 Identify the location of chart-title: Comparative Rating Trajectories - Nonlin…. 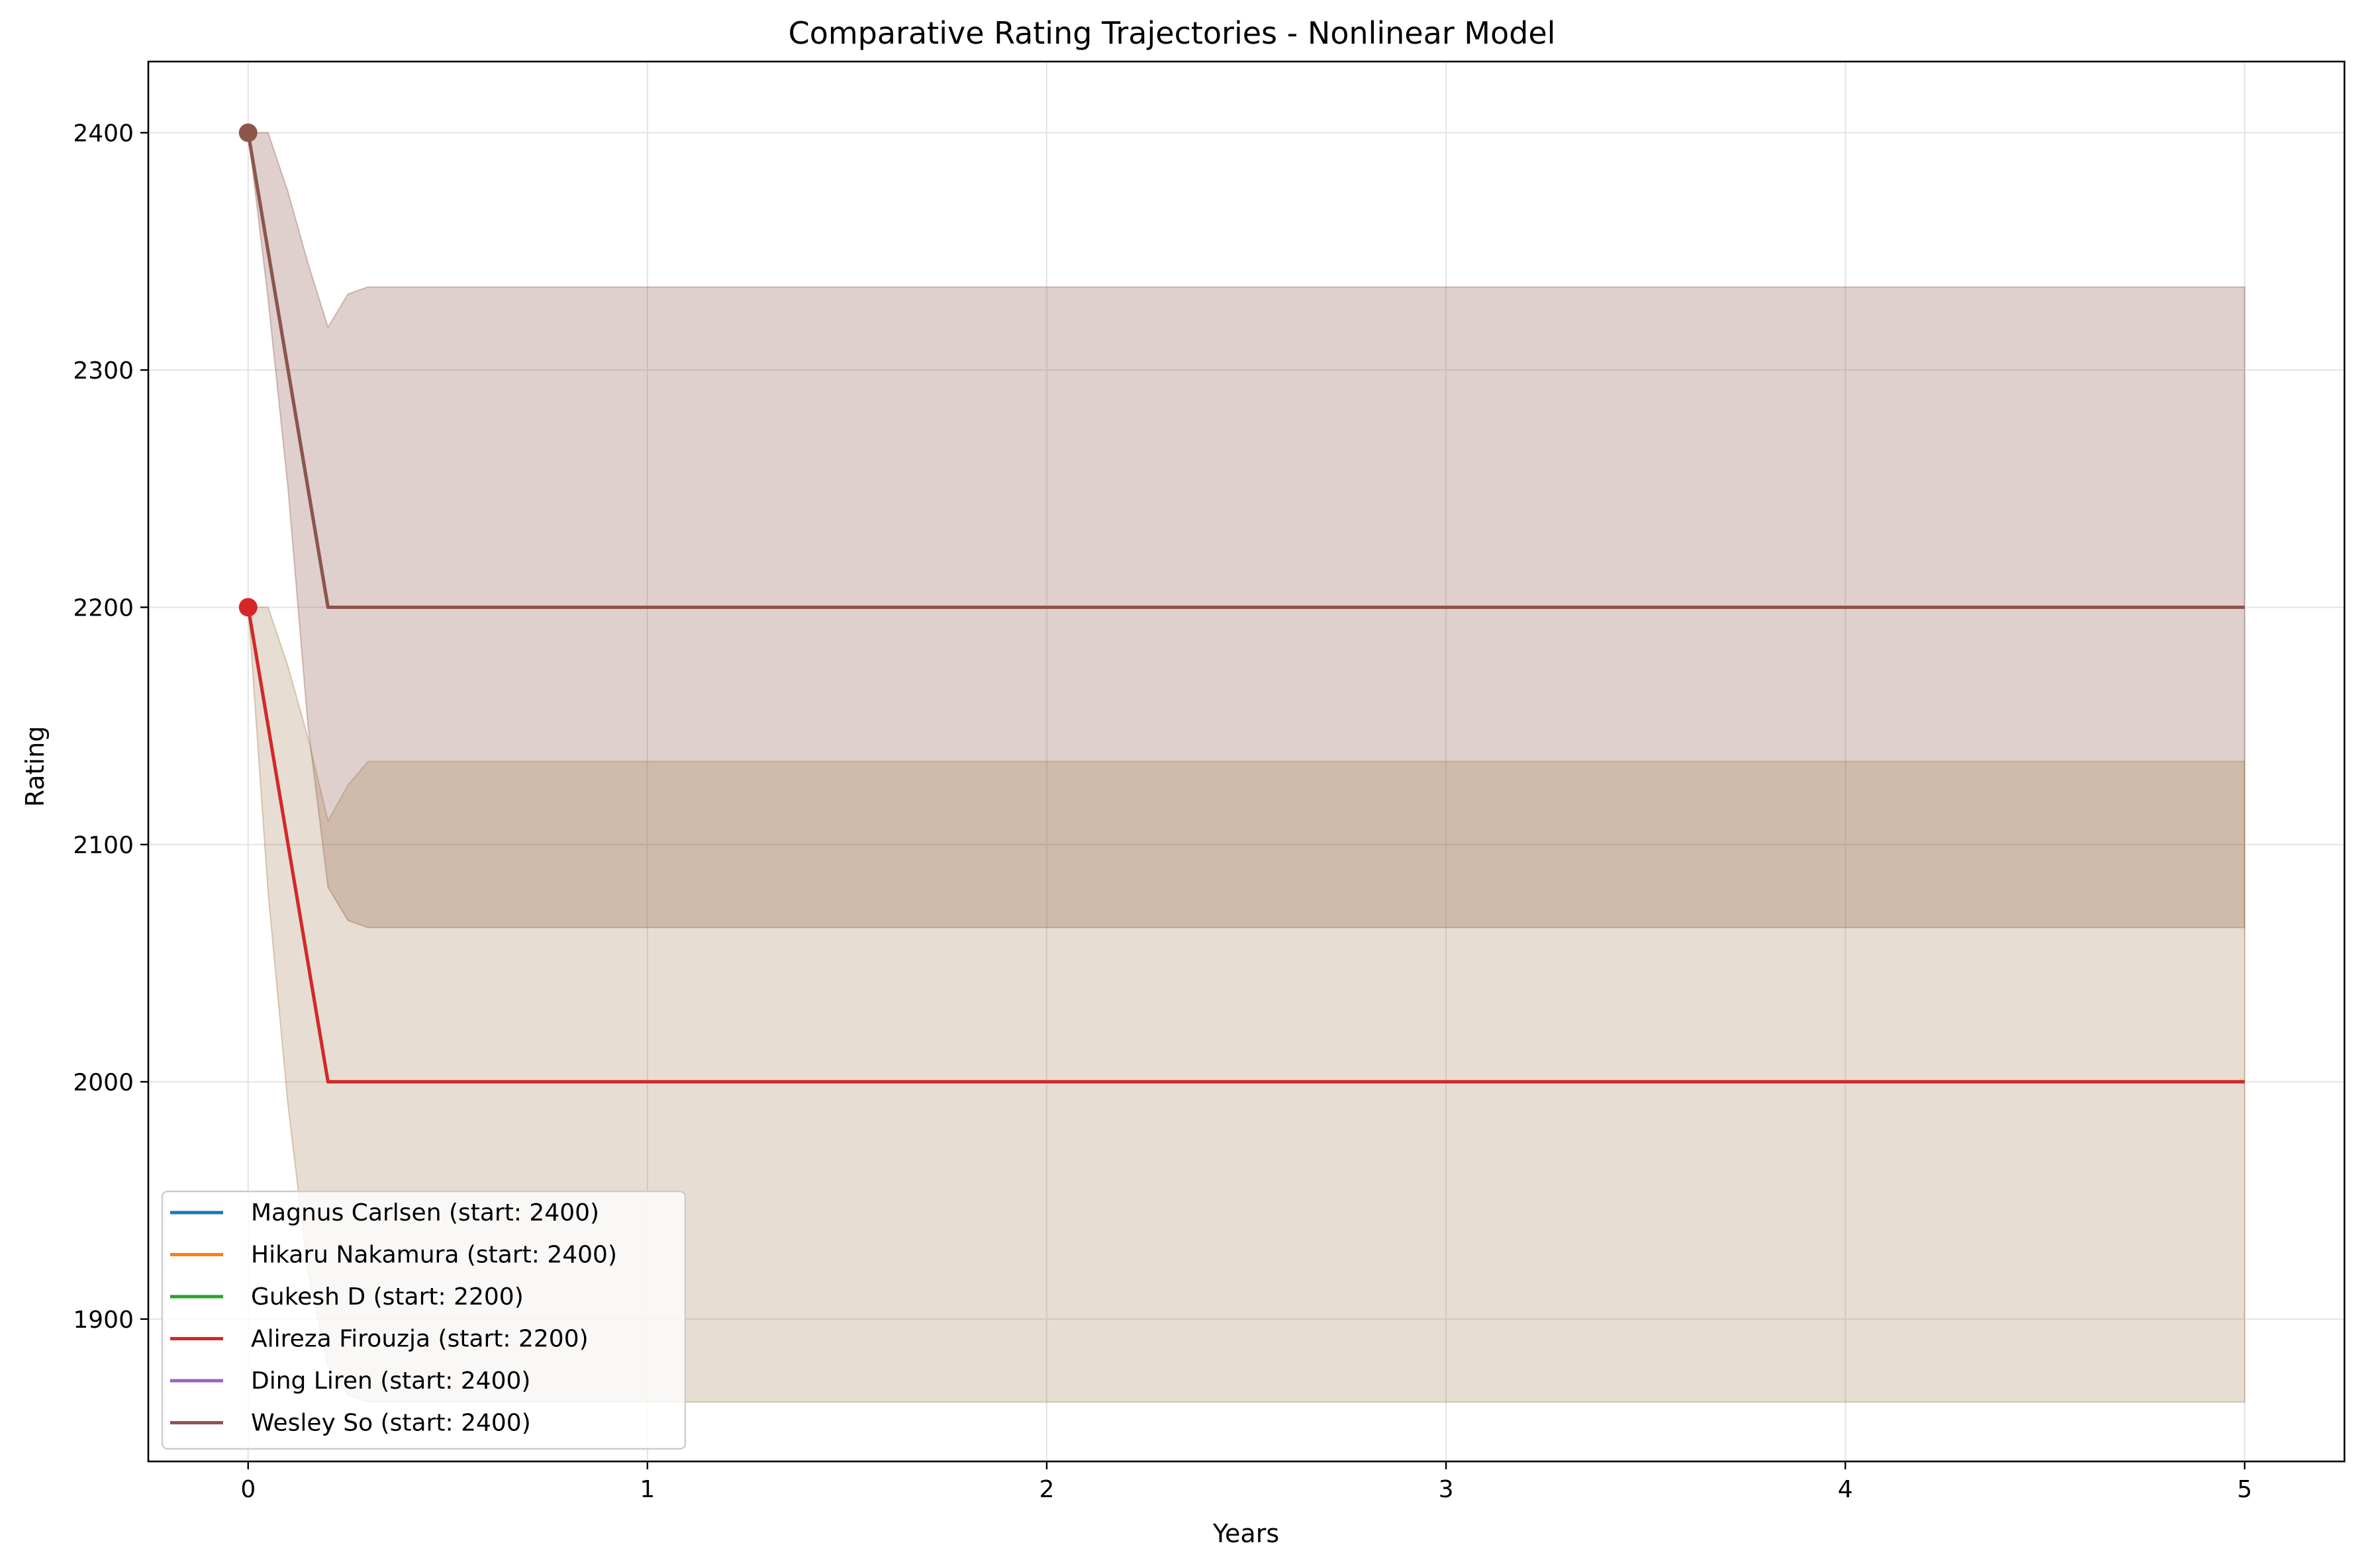
(1172, 33).